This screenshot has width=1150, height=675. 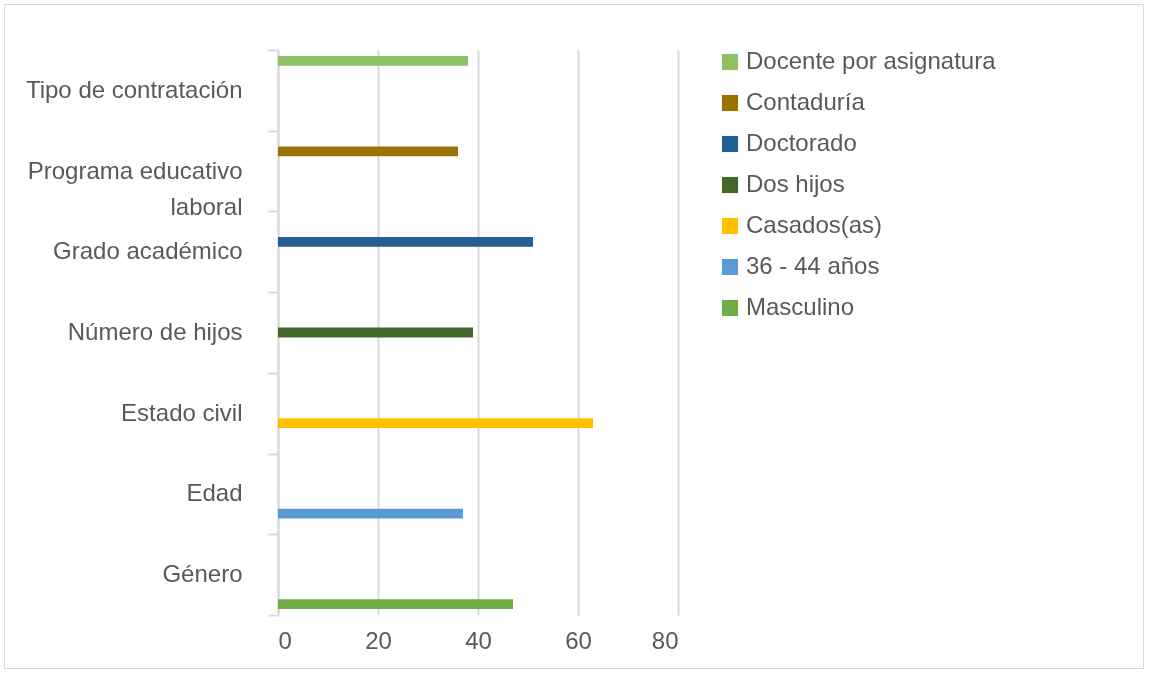 I want to click on x-tick-label: 40, so click(x=478, y=640).